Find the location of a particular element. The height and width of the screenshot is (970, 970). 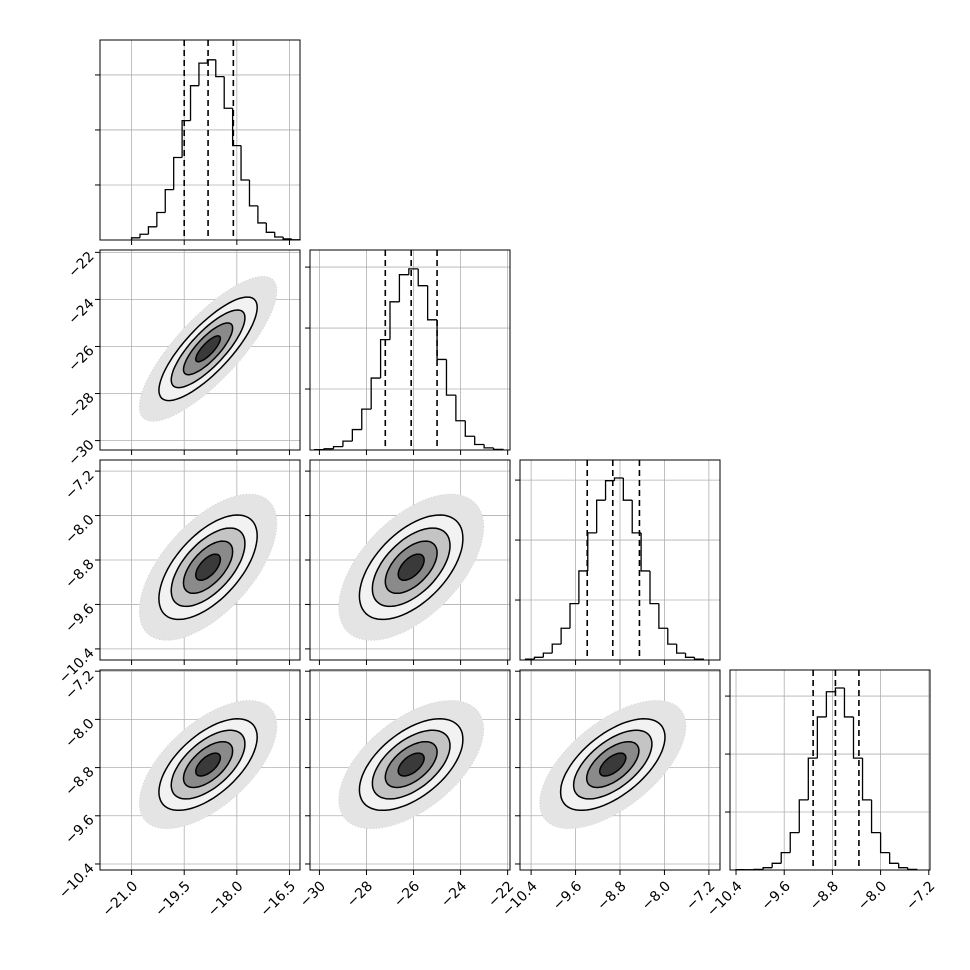

y-tick-label: −8.0 is located at coordinates (79, 733).